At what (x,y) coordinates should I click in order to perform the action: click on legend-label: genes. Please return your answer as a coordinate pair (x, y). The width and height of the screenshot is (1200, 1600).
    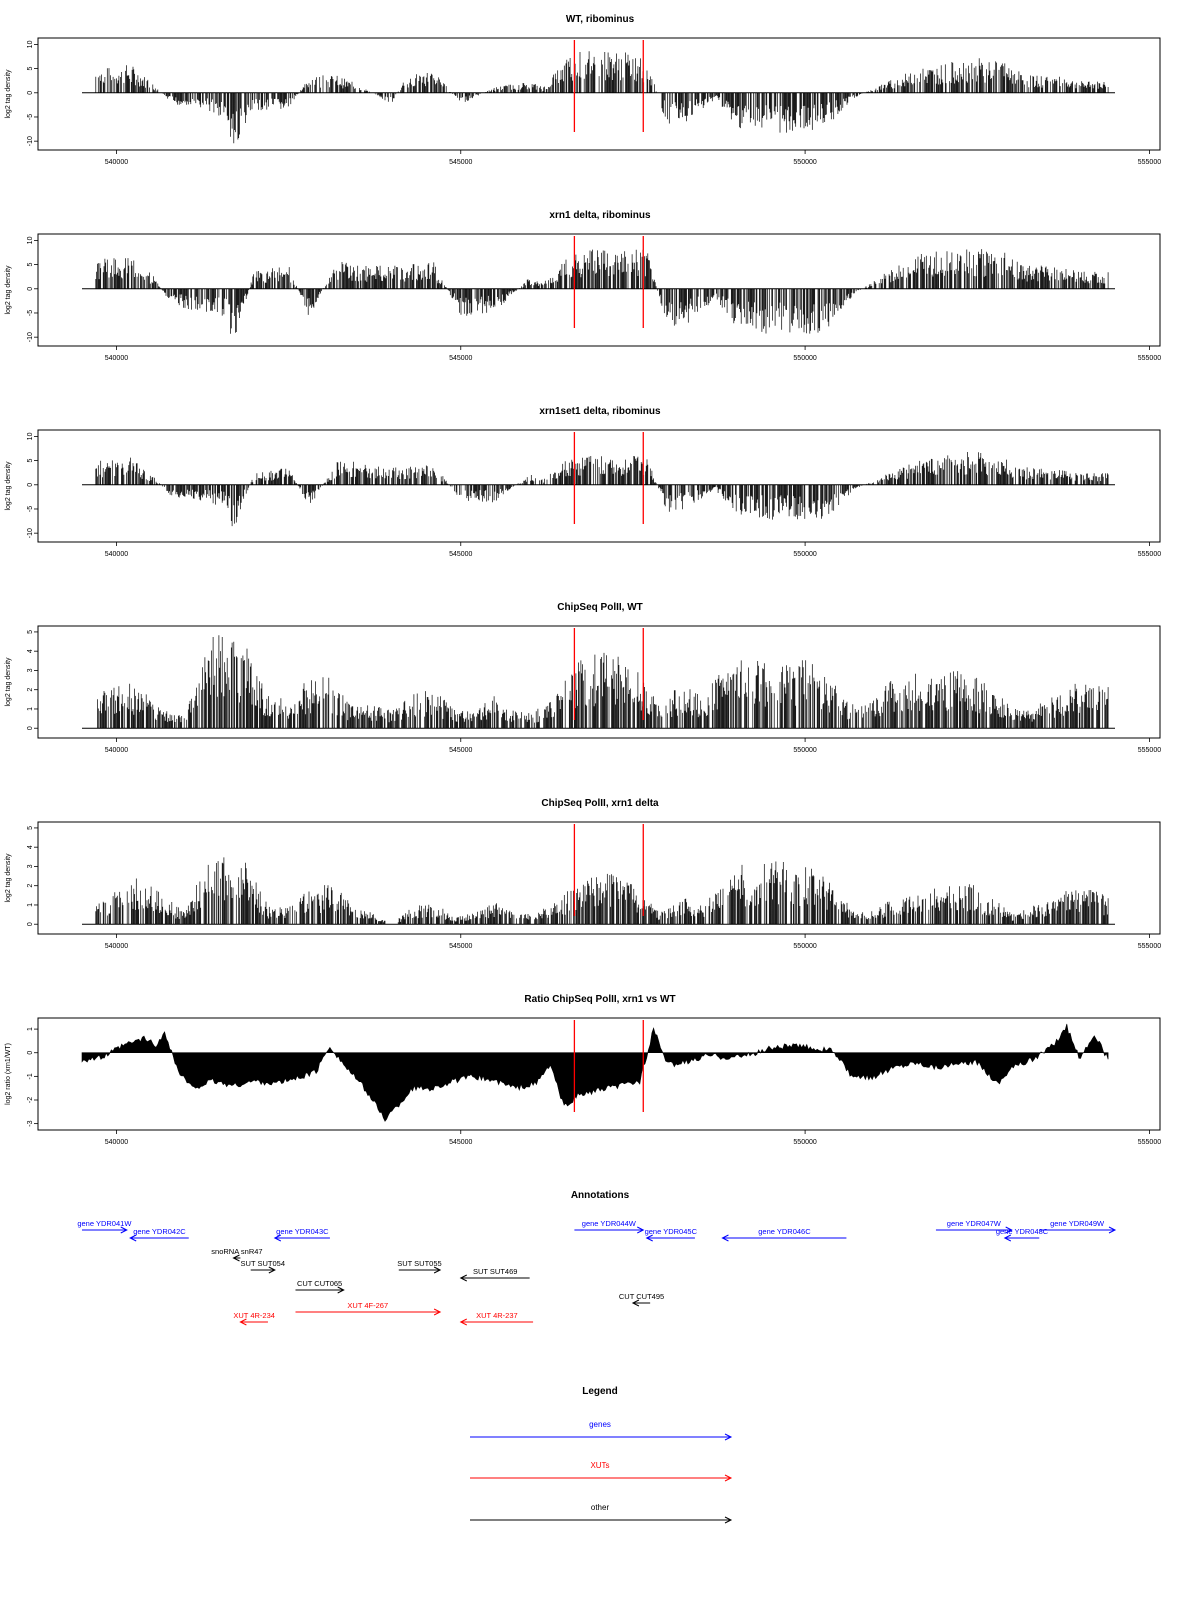
    Looking at the image, I should click on (600, 1424).